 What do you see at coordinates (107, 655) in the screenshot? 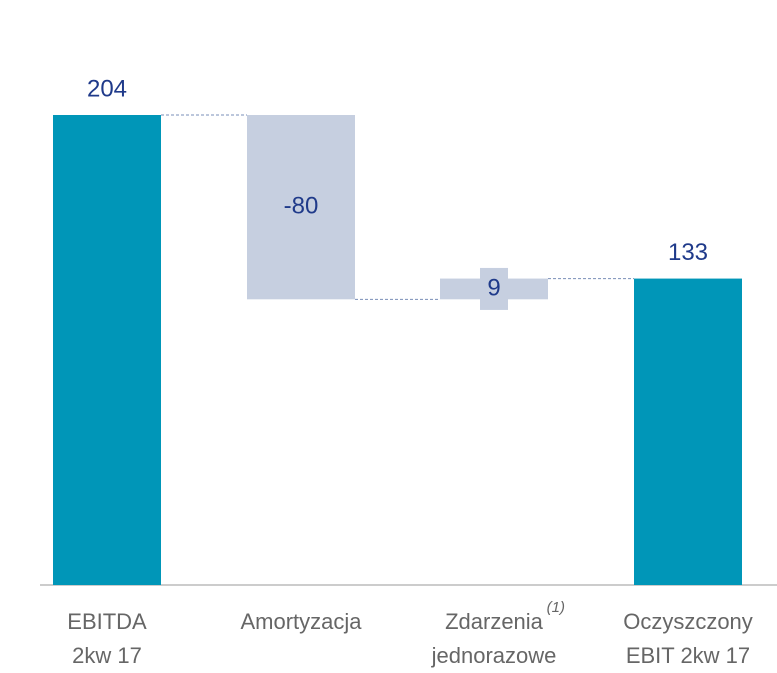
I see `x-tick-label: 2kw 17` at bounding box center [107, 655].